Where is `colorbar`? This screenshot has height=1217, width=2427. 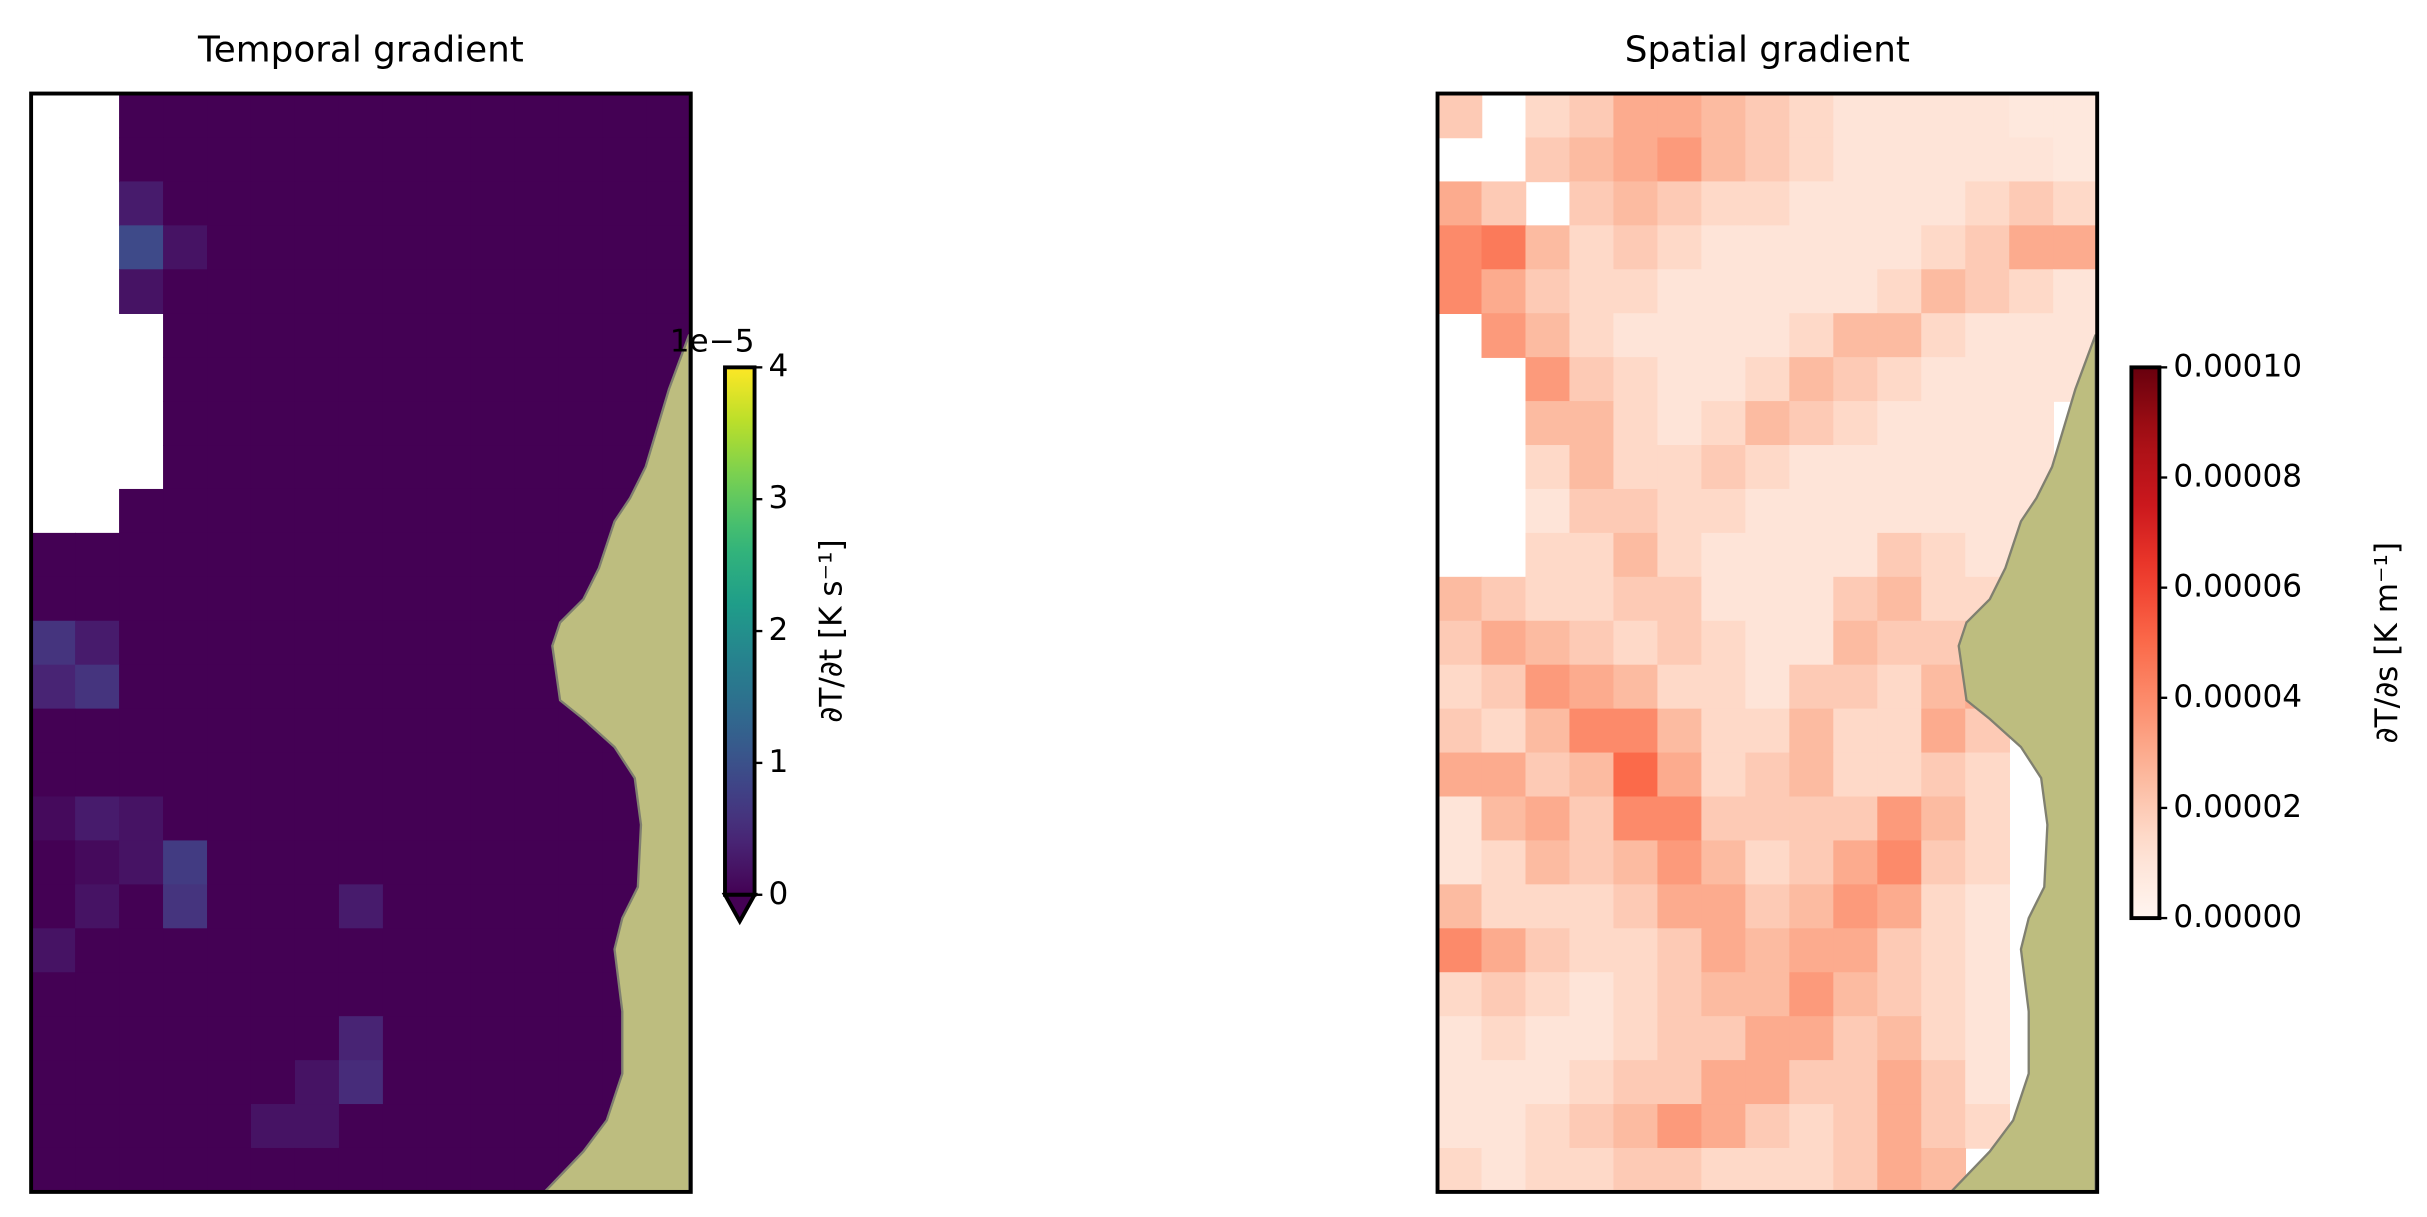
colorbar is located at coordinates (740, 631).